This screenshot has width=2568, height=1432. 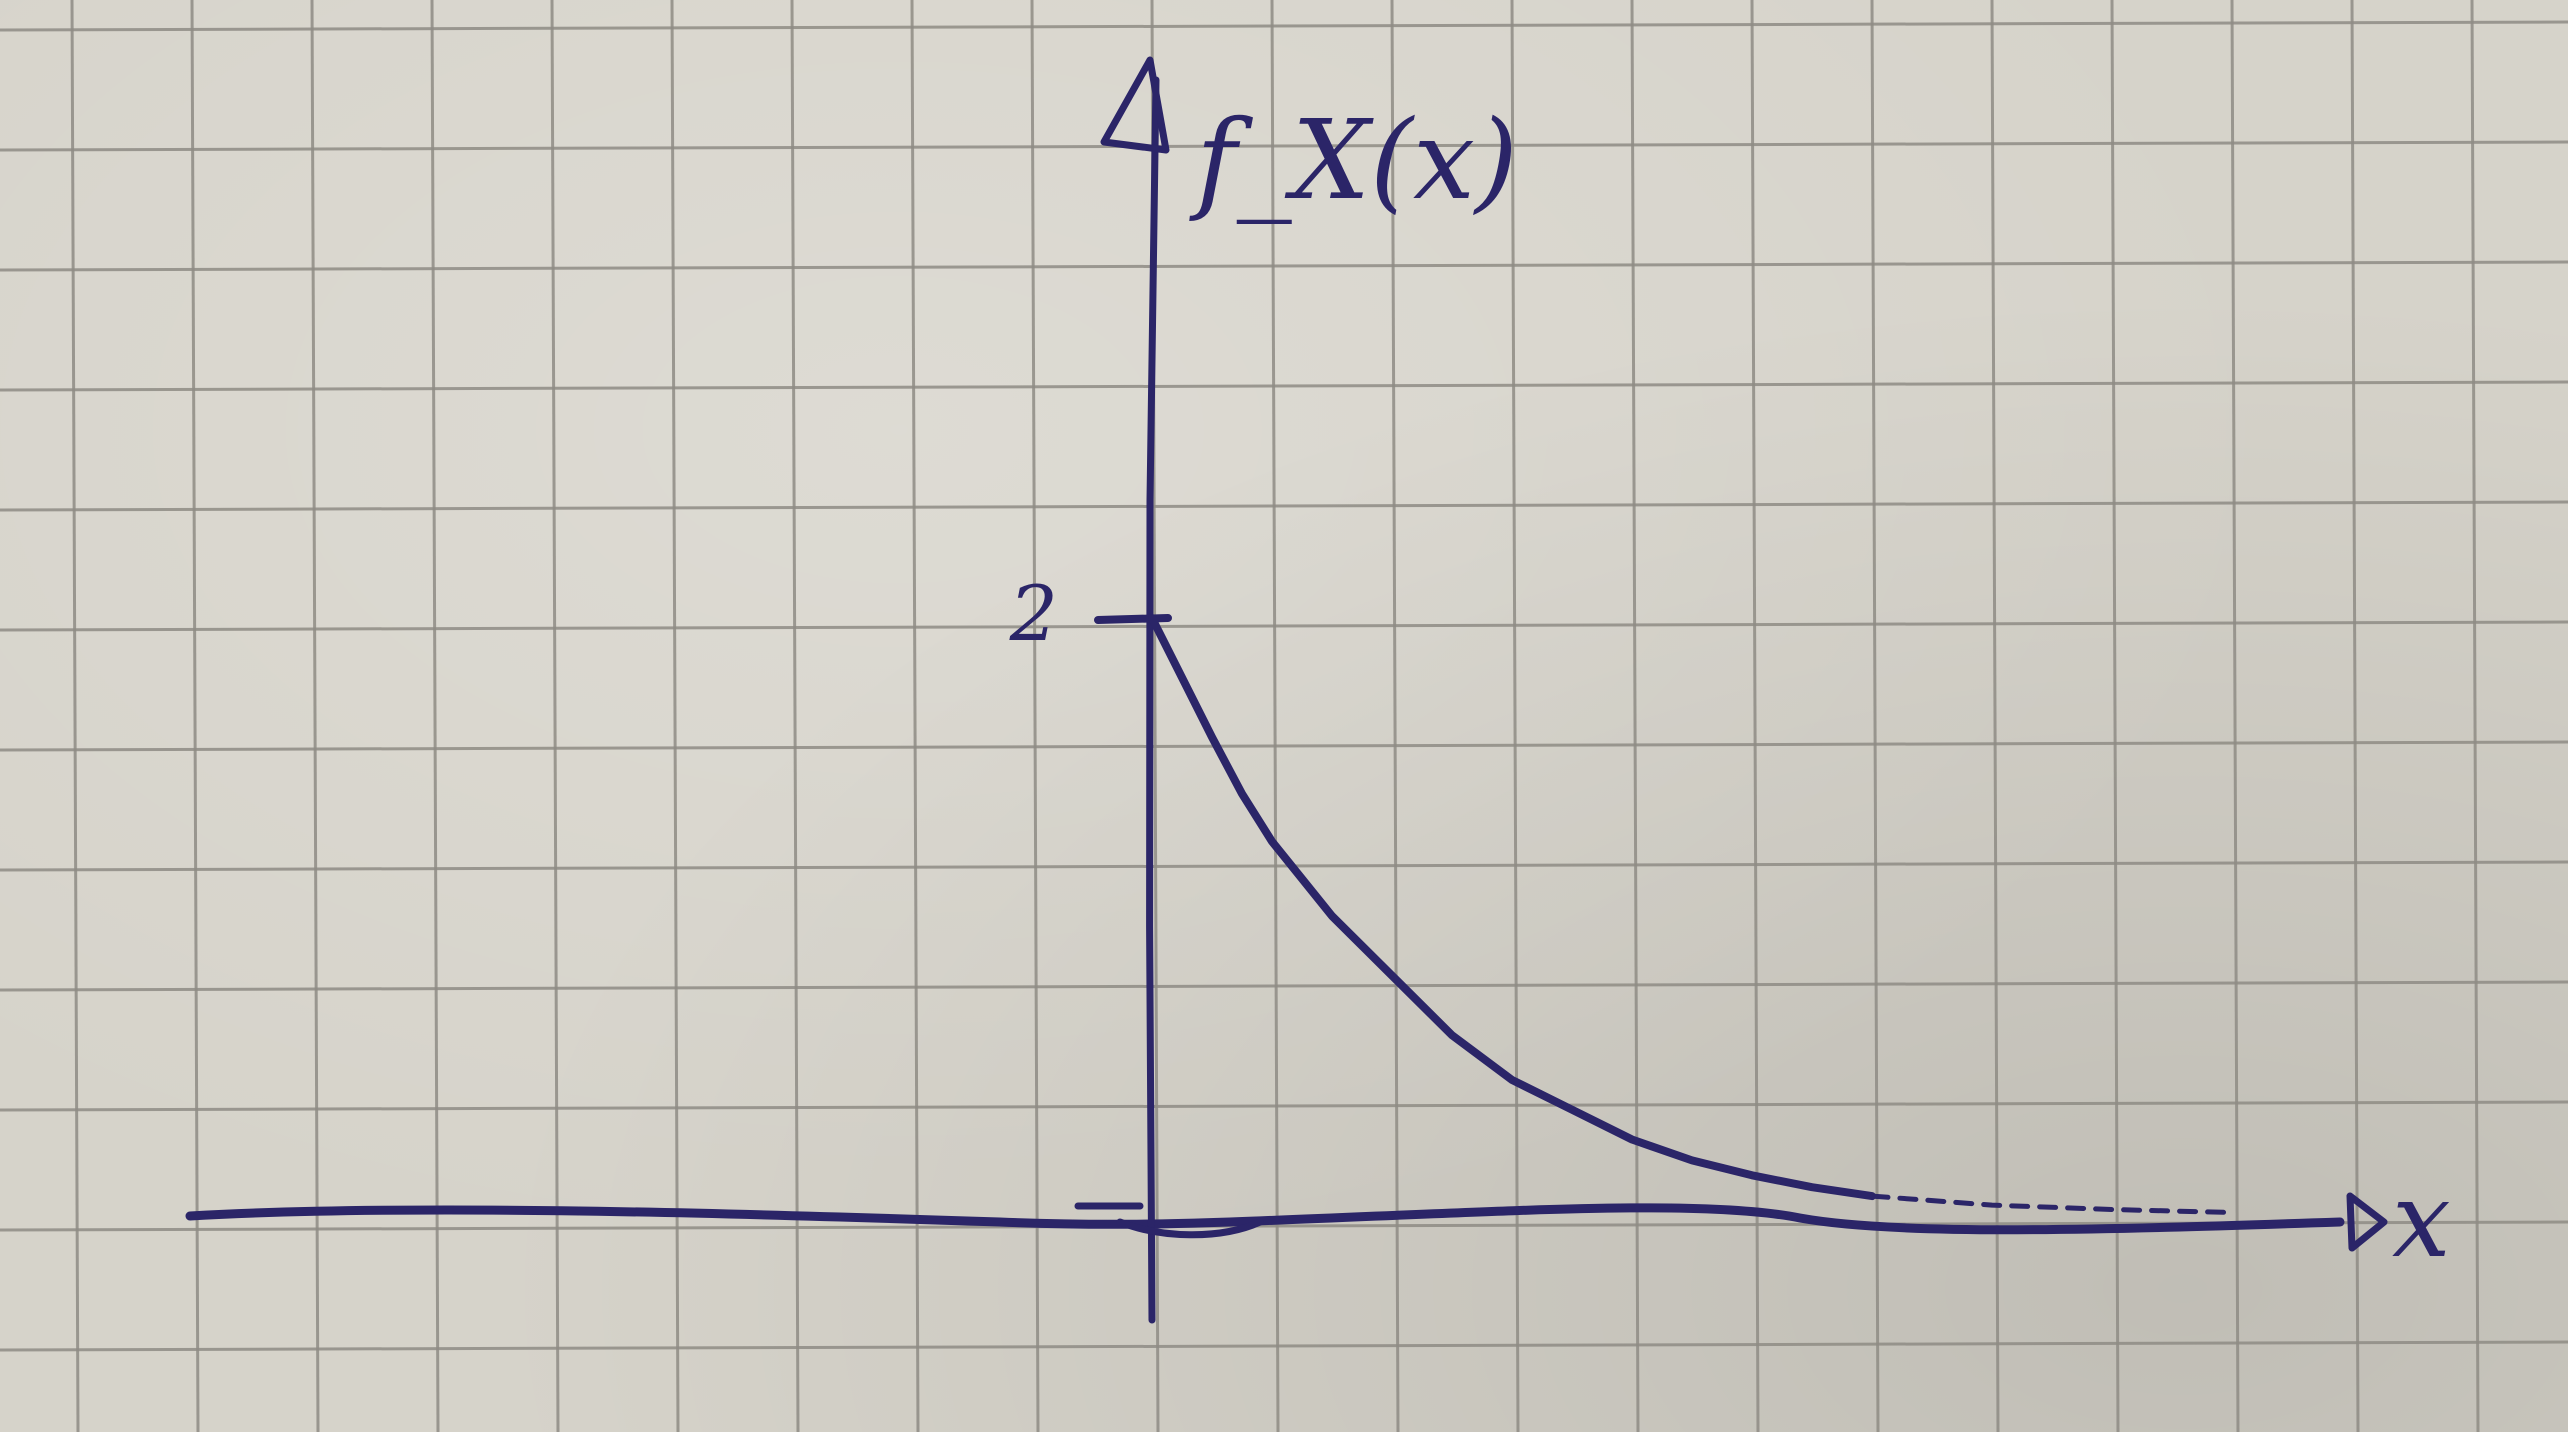 I want to click on x-axis-line, so click(x=1265, y=1219).